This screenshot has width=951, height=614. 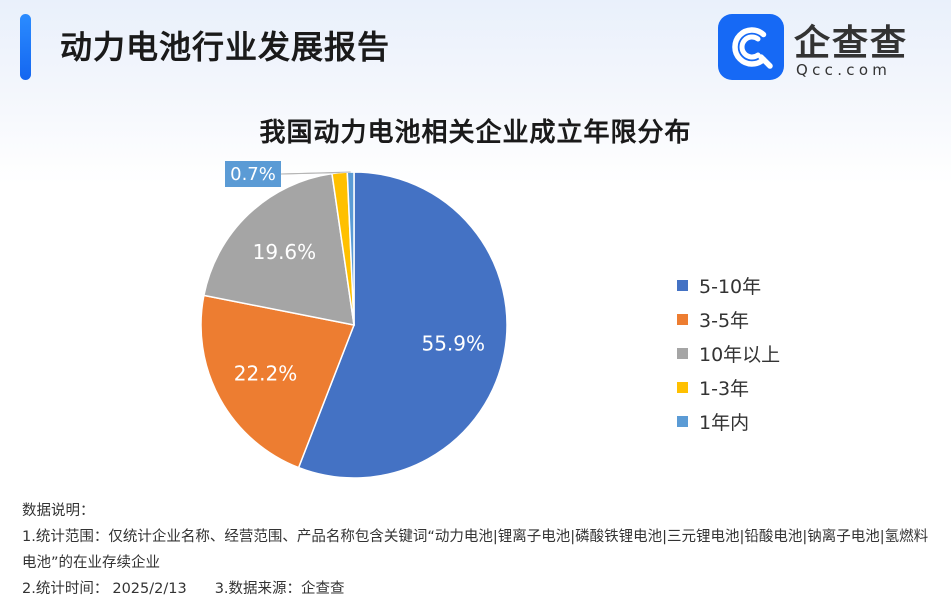 I want to click on legend-item-3-5: 3-5年, so click(x=728, y=319).